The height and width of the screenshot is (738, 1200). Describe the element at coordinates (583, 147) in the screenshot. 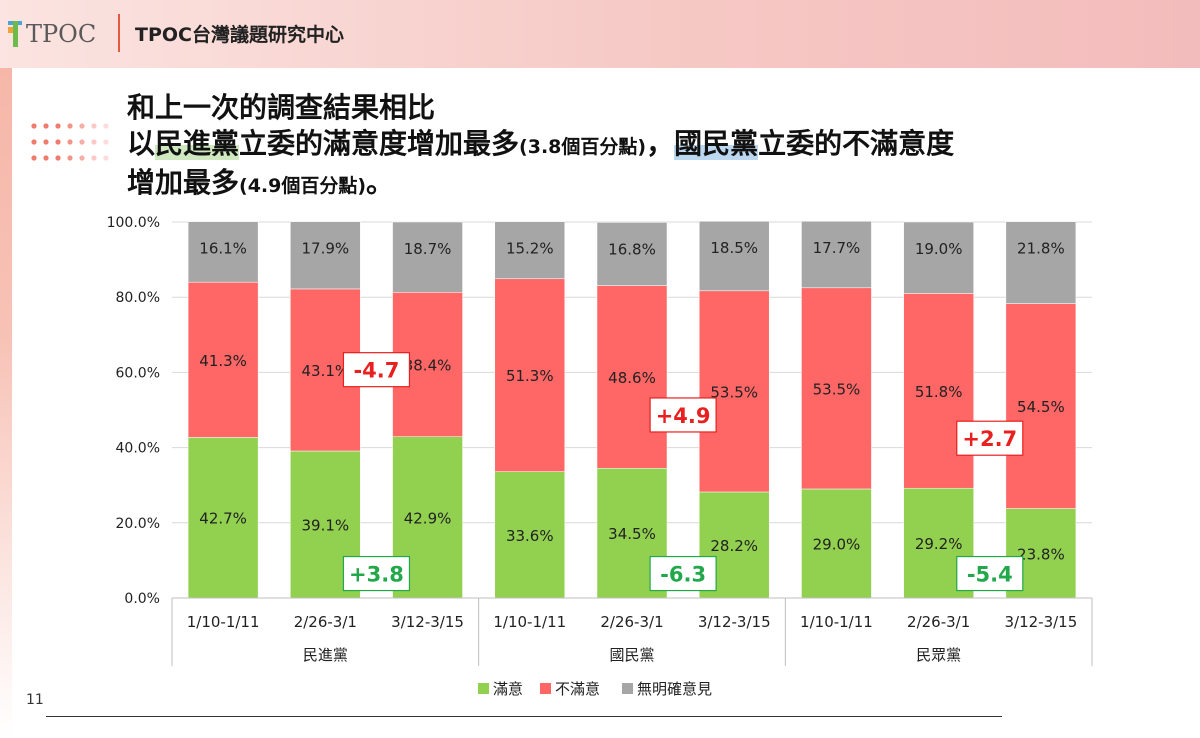

I see `headline-note: (3.8個百分點)` at that location.